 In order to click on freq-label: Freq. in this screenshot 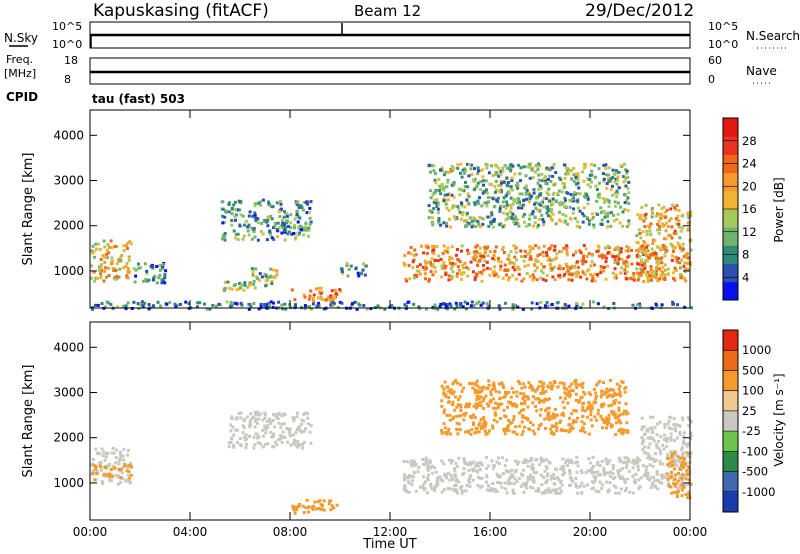, I will do `click(19, 59)`.